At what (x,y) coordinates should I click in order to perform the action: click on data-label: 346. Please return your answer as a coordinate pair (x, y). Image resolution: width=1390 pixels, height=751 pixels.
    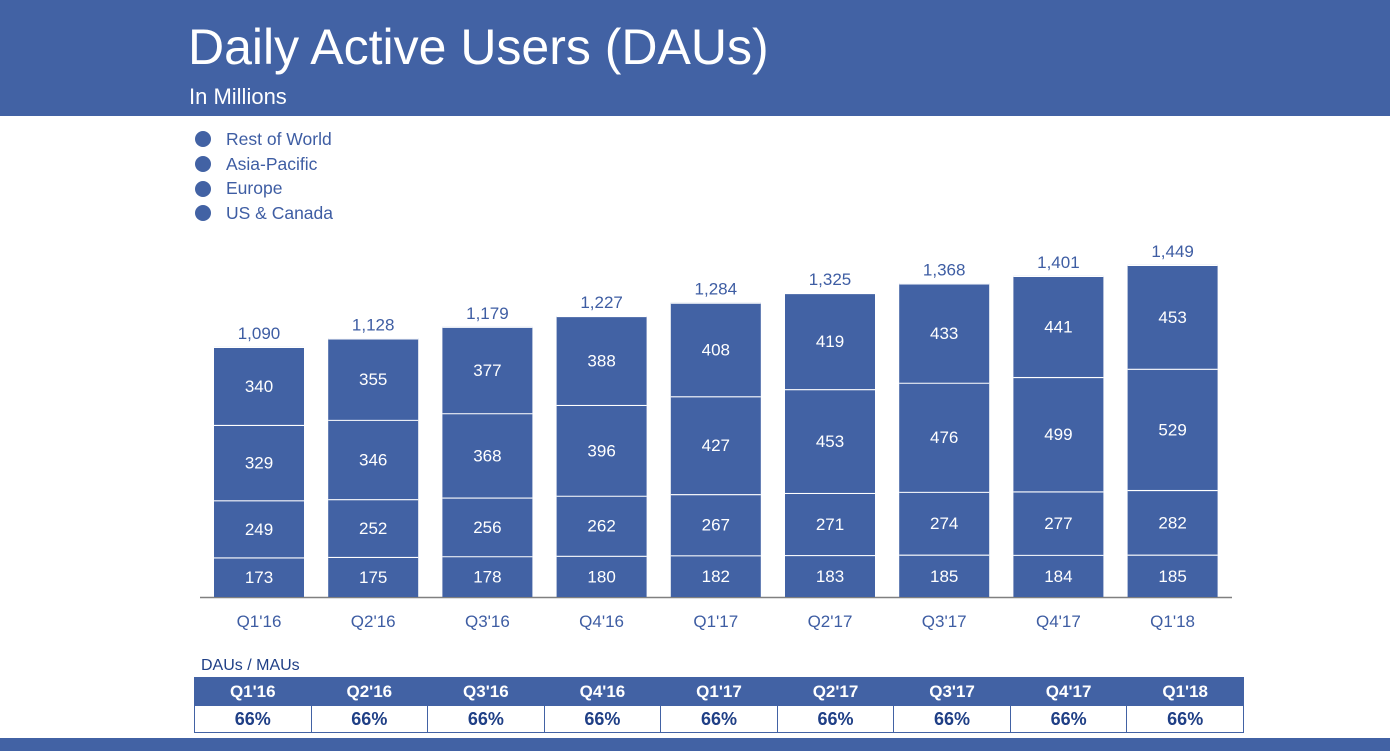
    Looking at the image, I should click on (373, 459).